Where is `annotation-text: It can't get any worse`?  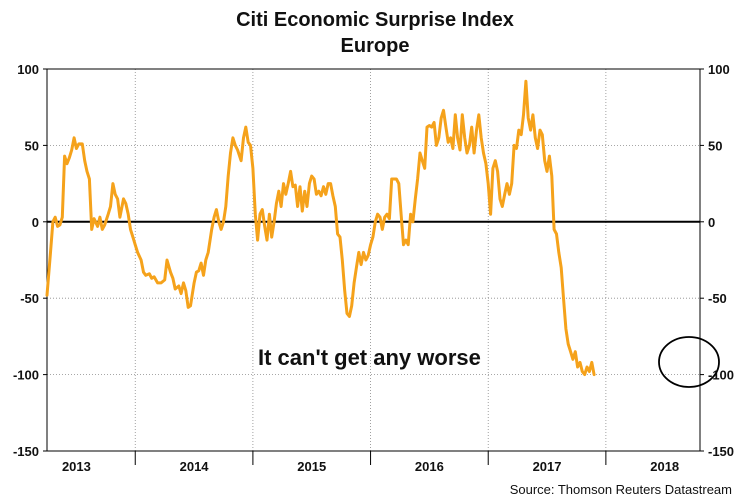 annotation-text: It can't get any worse is located at coordinates (369, 357).